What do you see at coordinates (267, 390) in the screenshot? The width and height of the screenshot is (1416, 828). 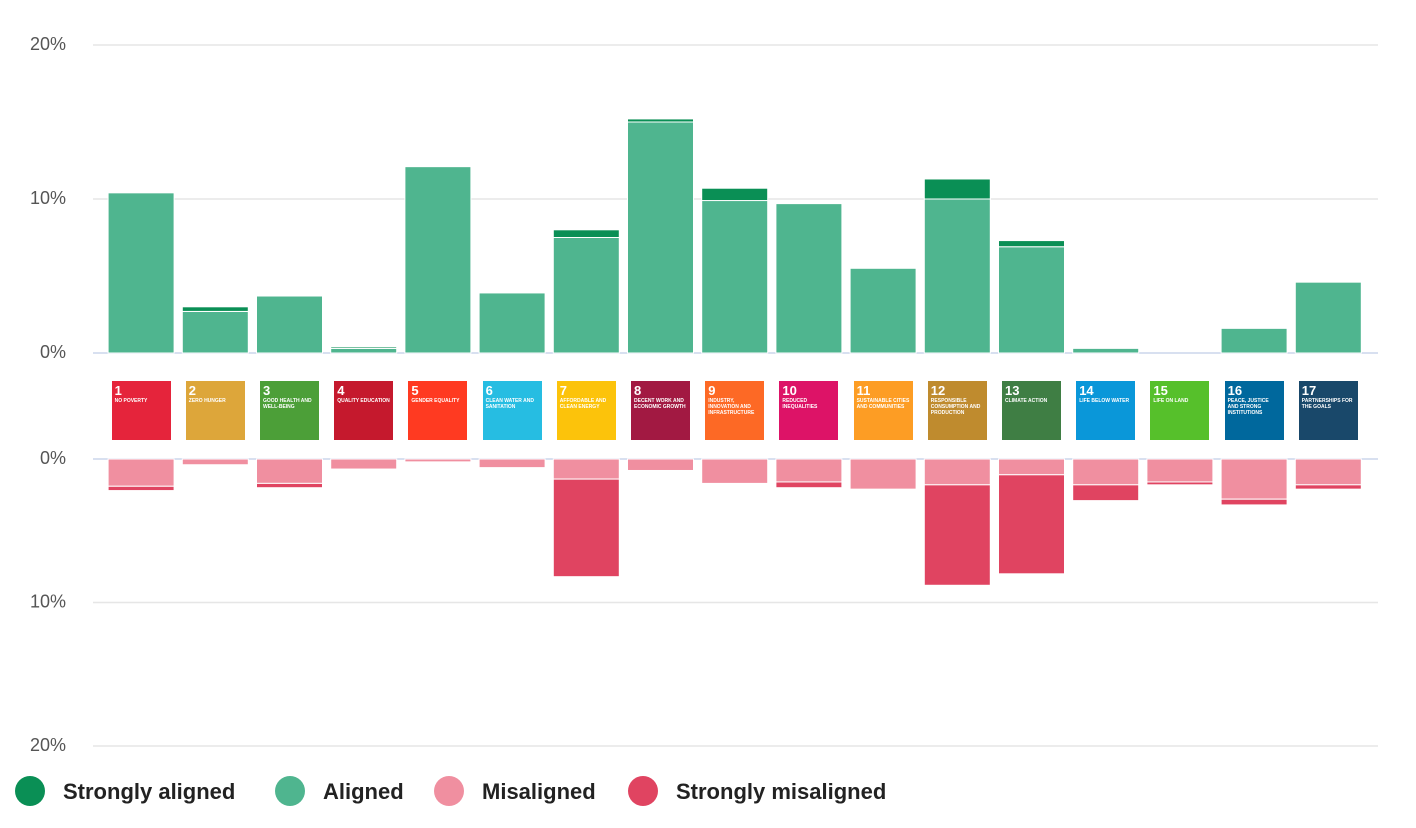 I see `sdg-number: 3` at bounding box center [267, 390].